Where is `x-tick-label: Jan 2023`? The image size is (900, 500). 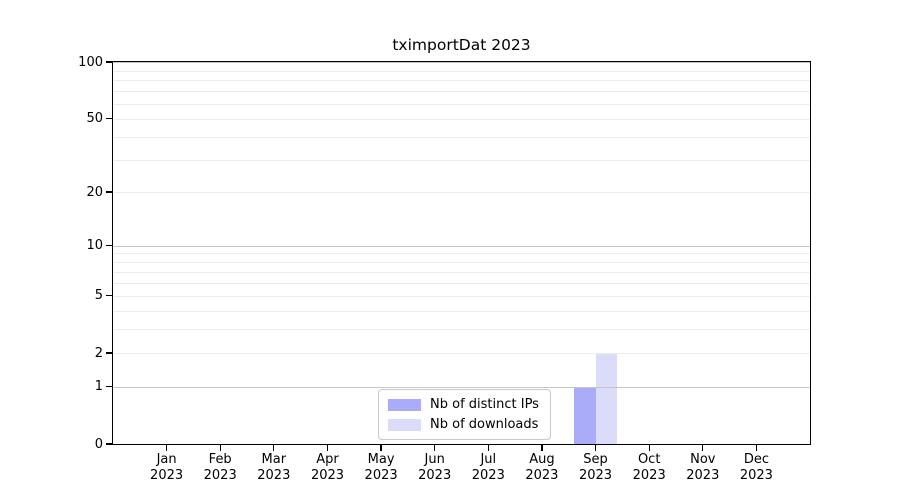
x-tick-label: Jan 2023 is located at coordinates (167, 468).